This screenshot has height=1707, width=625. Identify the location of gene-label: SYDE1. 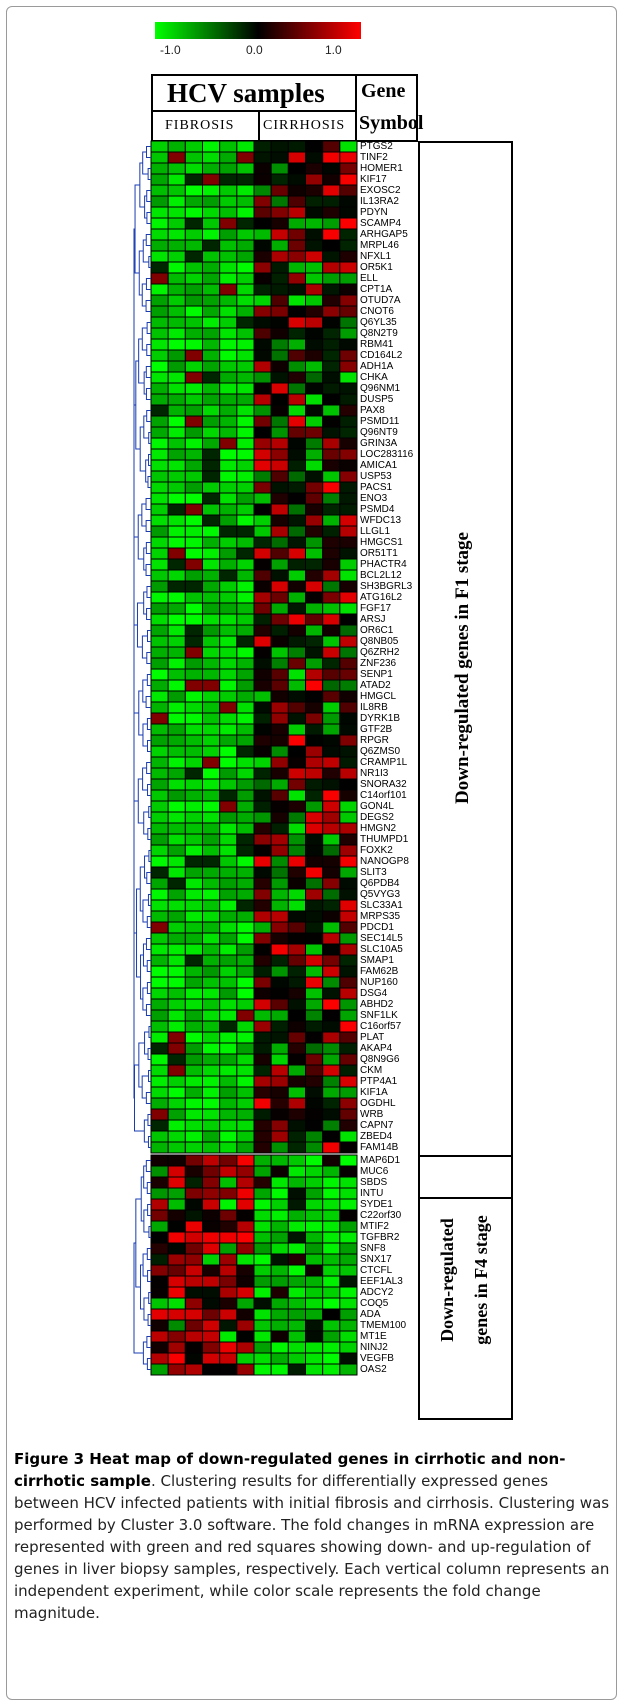
(376, 1204).